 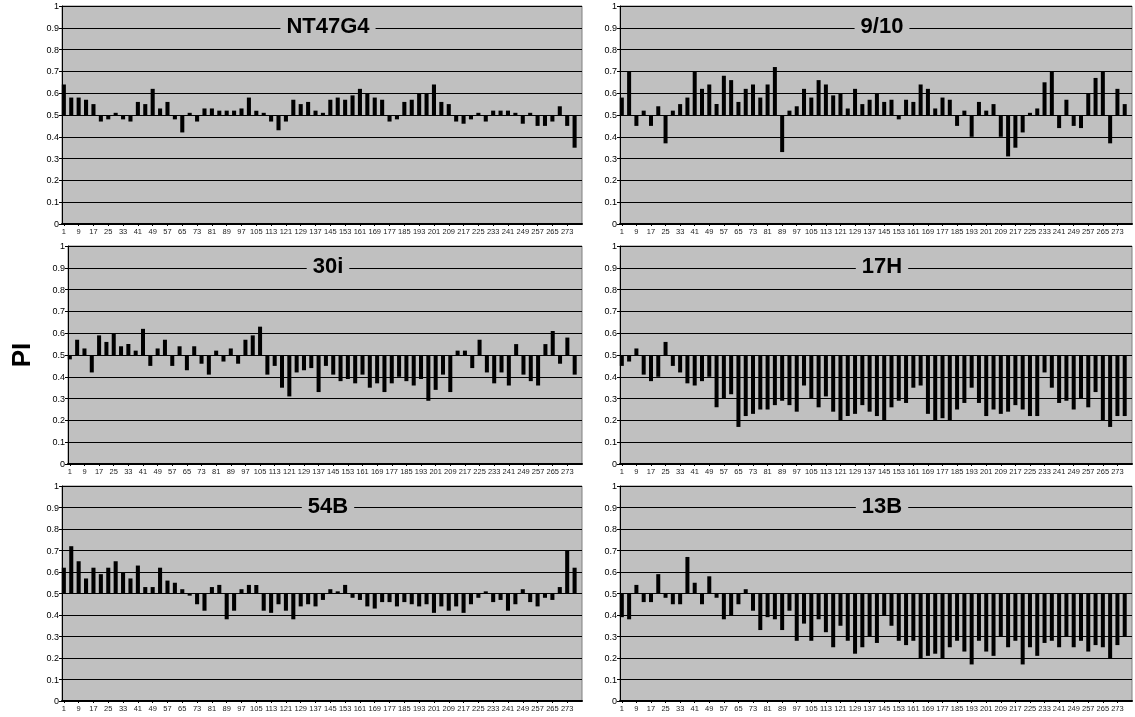 I want to click on chart-title: 17H, so click(x=882, y=265).